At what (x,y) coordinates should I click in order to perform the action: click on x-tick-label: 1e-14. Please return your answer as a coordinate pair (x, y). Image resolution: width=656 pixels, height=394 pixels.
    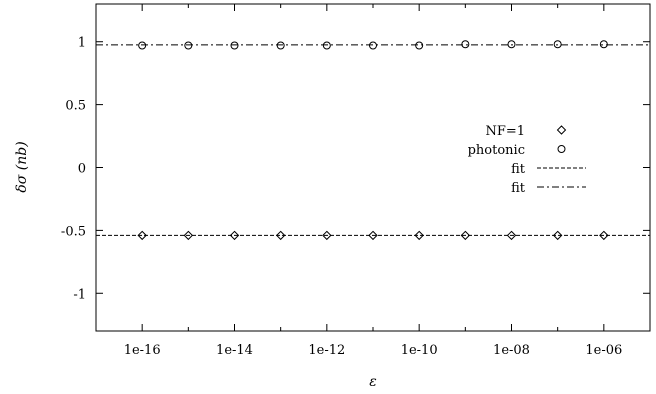
    Looking at the image, I should click on (234, 350).